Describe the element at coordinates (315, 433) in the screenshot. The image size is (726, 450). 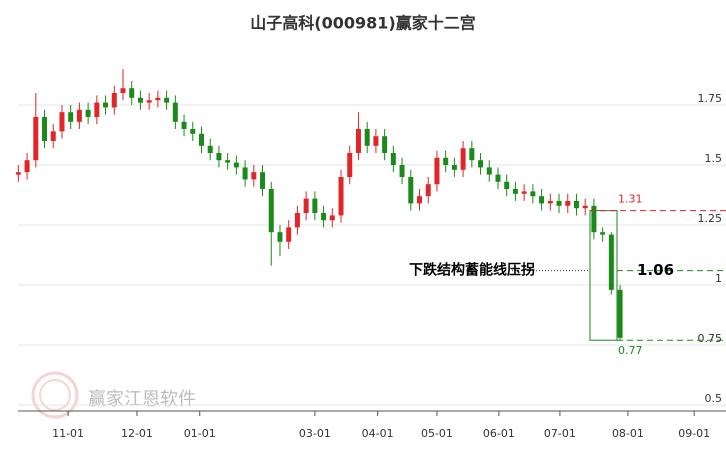
I see `x-tick-label: 03-01` at that location.